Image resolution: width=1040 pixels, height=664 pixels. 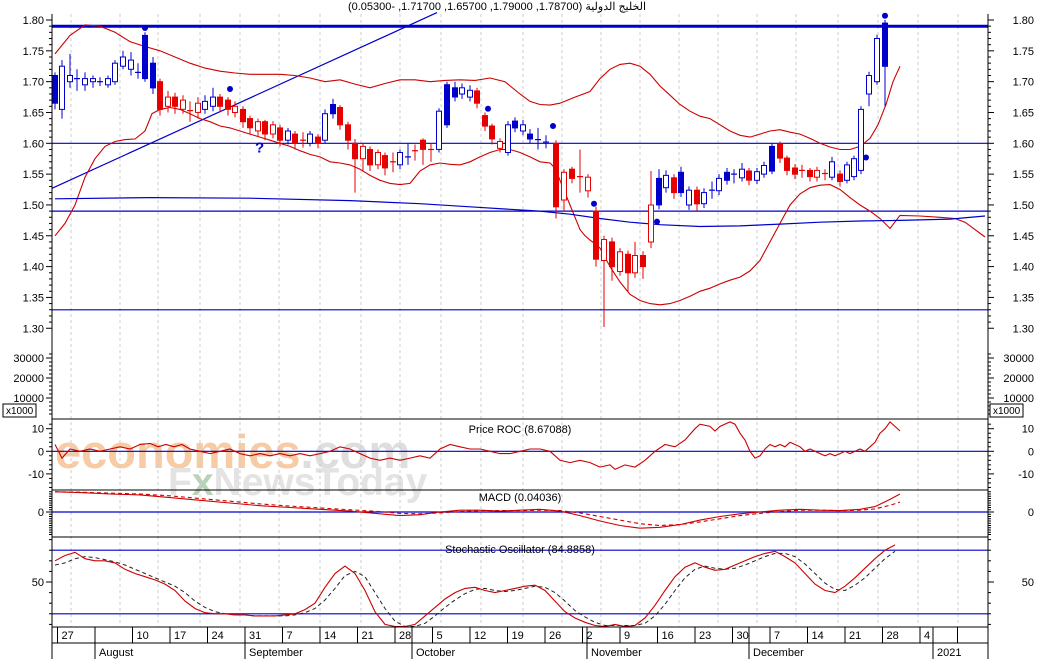 What do you see at coordinates (705, 636) in the screenshot?
I see `date-label: 23` at bounding box center [705, 636].